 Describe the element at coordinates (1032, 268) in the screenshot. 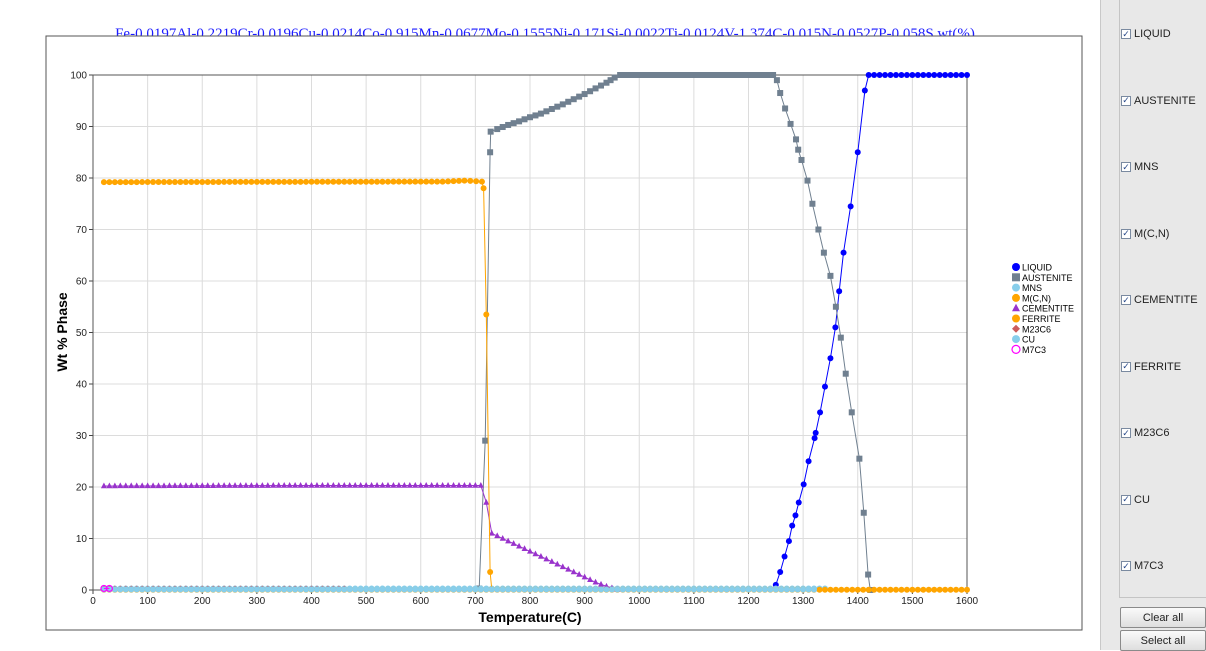

I see `legend-item-liquid: LIQUID` at that location.